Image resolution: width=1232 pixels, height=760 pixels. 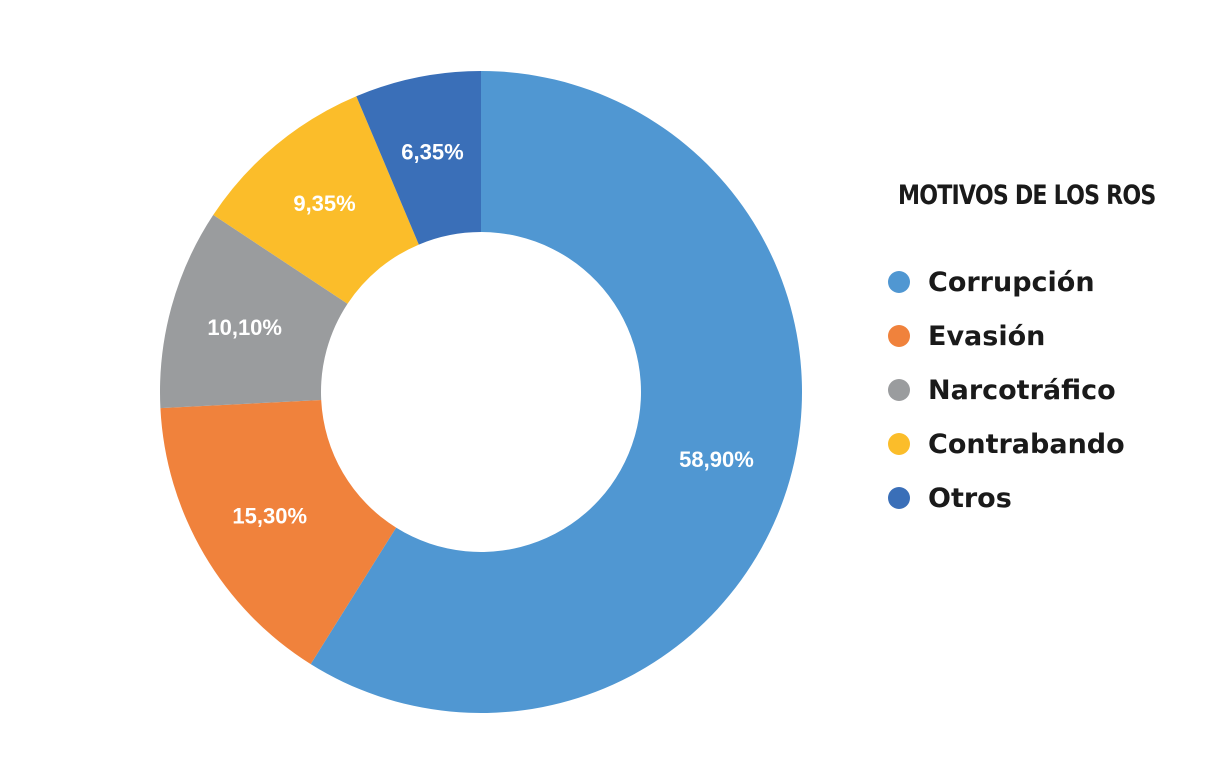 I want to click on slice-label-otros: 6,35%, so click(x=432, y=151).